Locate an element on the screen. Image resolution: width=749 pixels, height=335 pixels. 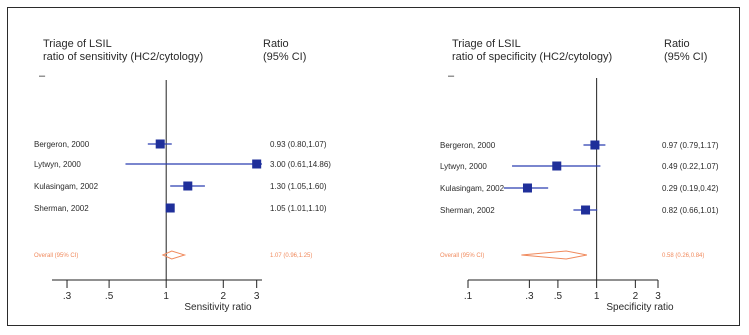
study-ratio-ci: 1.30 (1.05,1.60) is located at coordinates (298, 186).